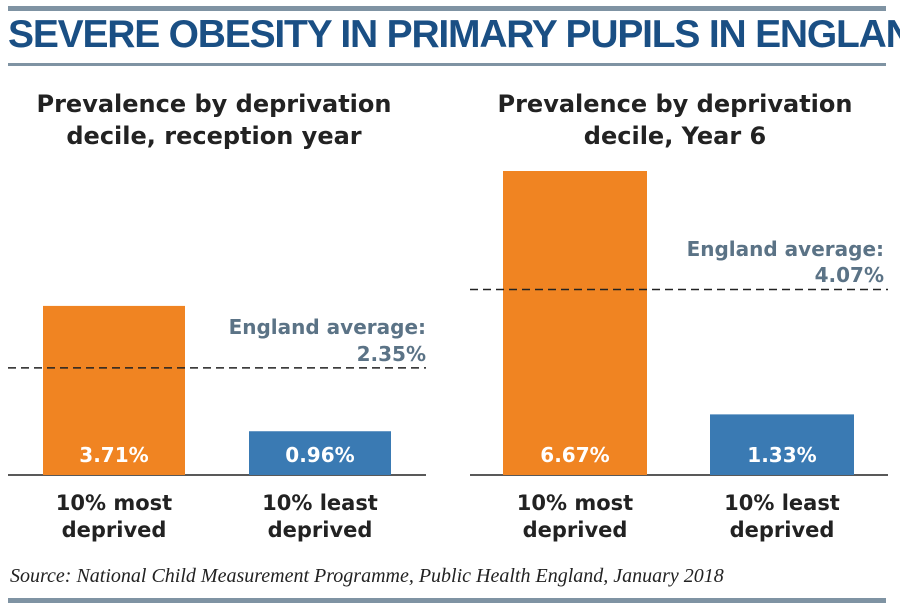 The height and width of the screenshot is (614, 900). I want to click on bar-year6-least-deprived, so click(782, 444).